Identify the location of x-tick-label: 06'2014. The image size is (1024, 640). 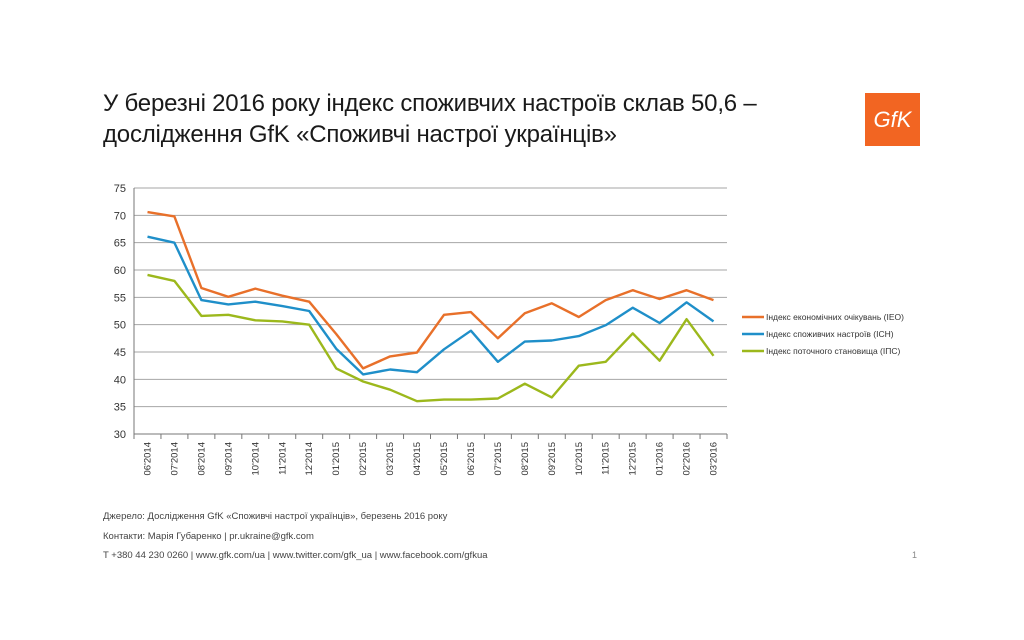
(147, 459).